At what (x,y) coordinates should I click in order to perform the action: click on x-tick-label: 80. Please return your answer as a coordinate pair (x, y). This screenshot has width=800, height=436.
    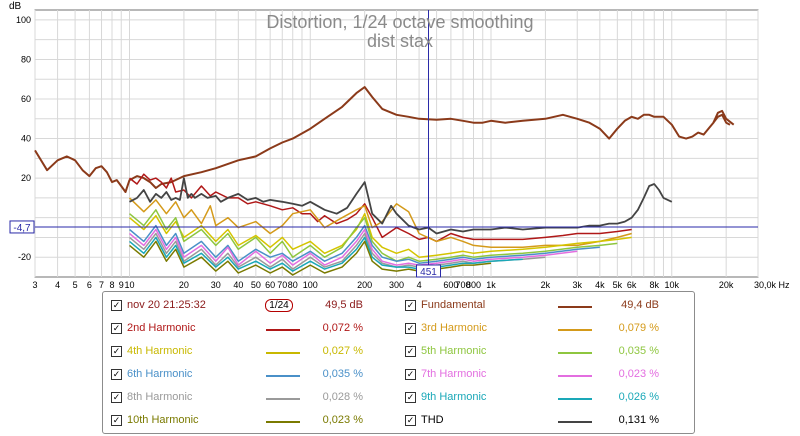
    Looking at the image, I should click on (293, 285).